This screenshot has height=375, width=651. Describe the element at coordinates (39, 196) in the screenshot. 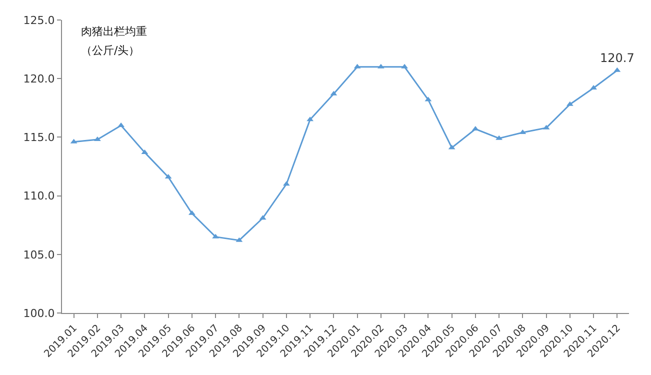

I see `y-tick-label: 110.0` at that location.